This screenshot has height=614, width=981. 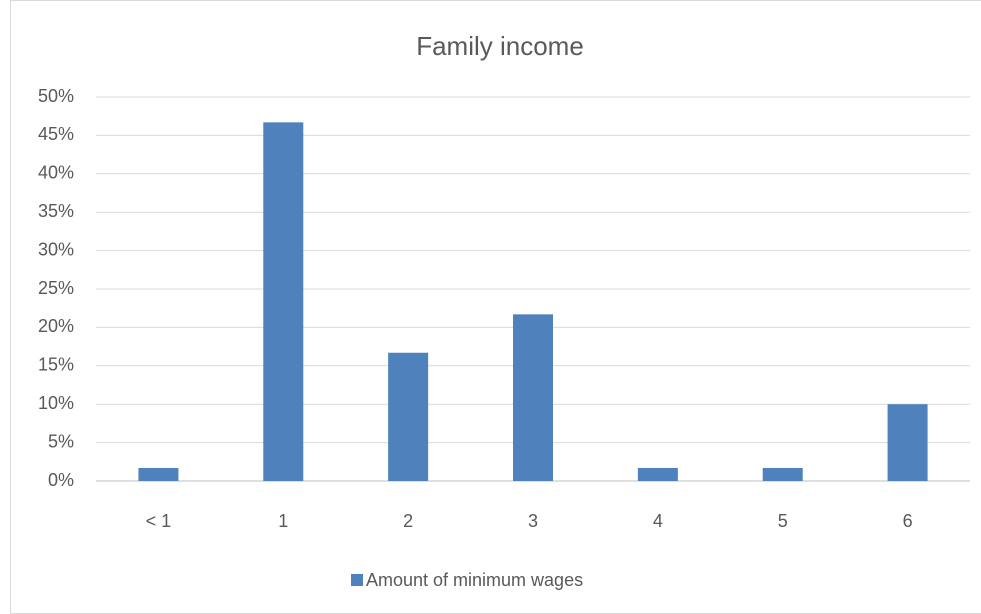 I want to click on legend-label: Amount of minimum wages, so click(x=474, y=580).